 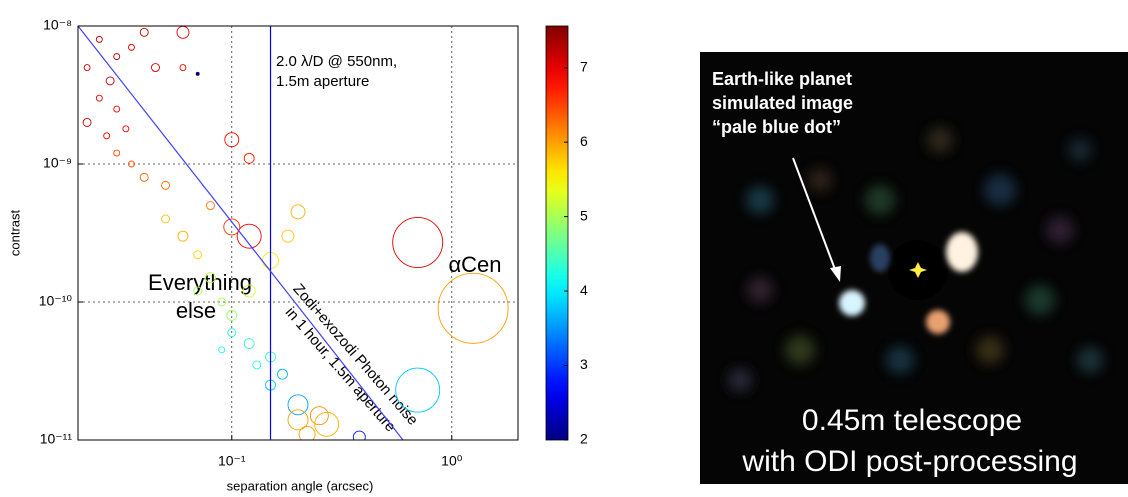 I want to click on annotation: Everything, so click(x=200, y=282).